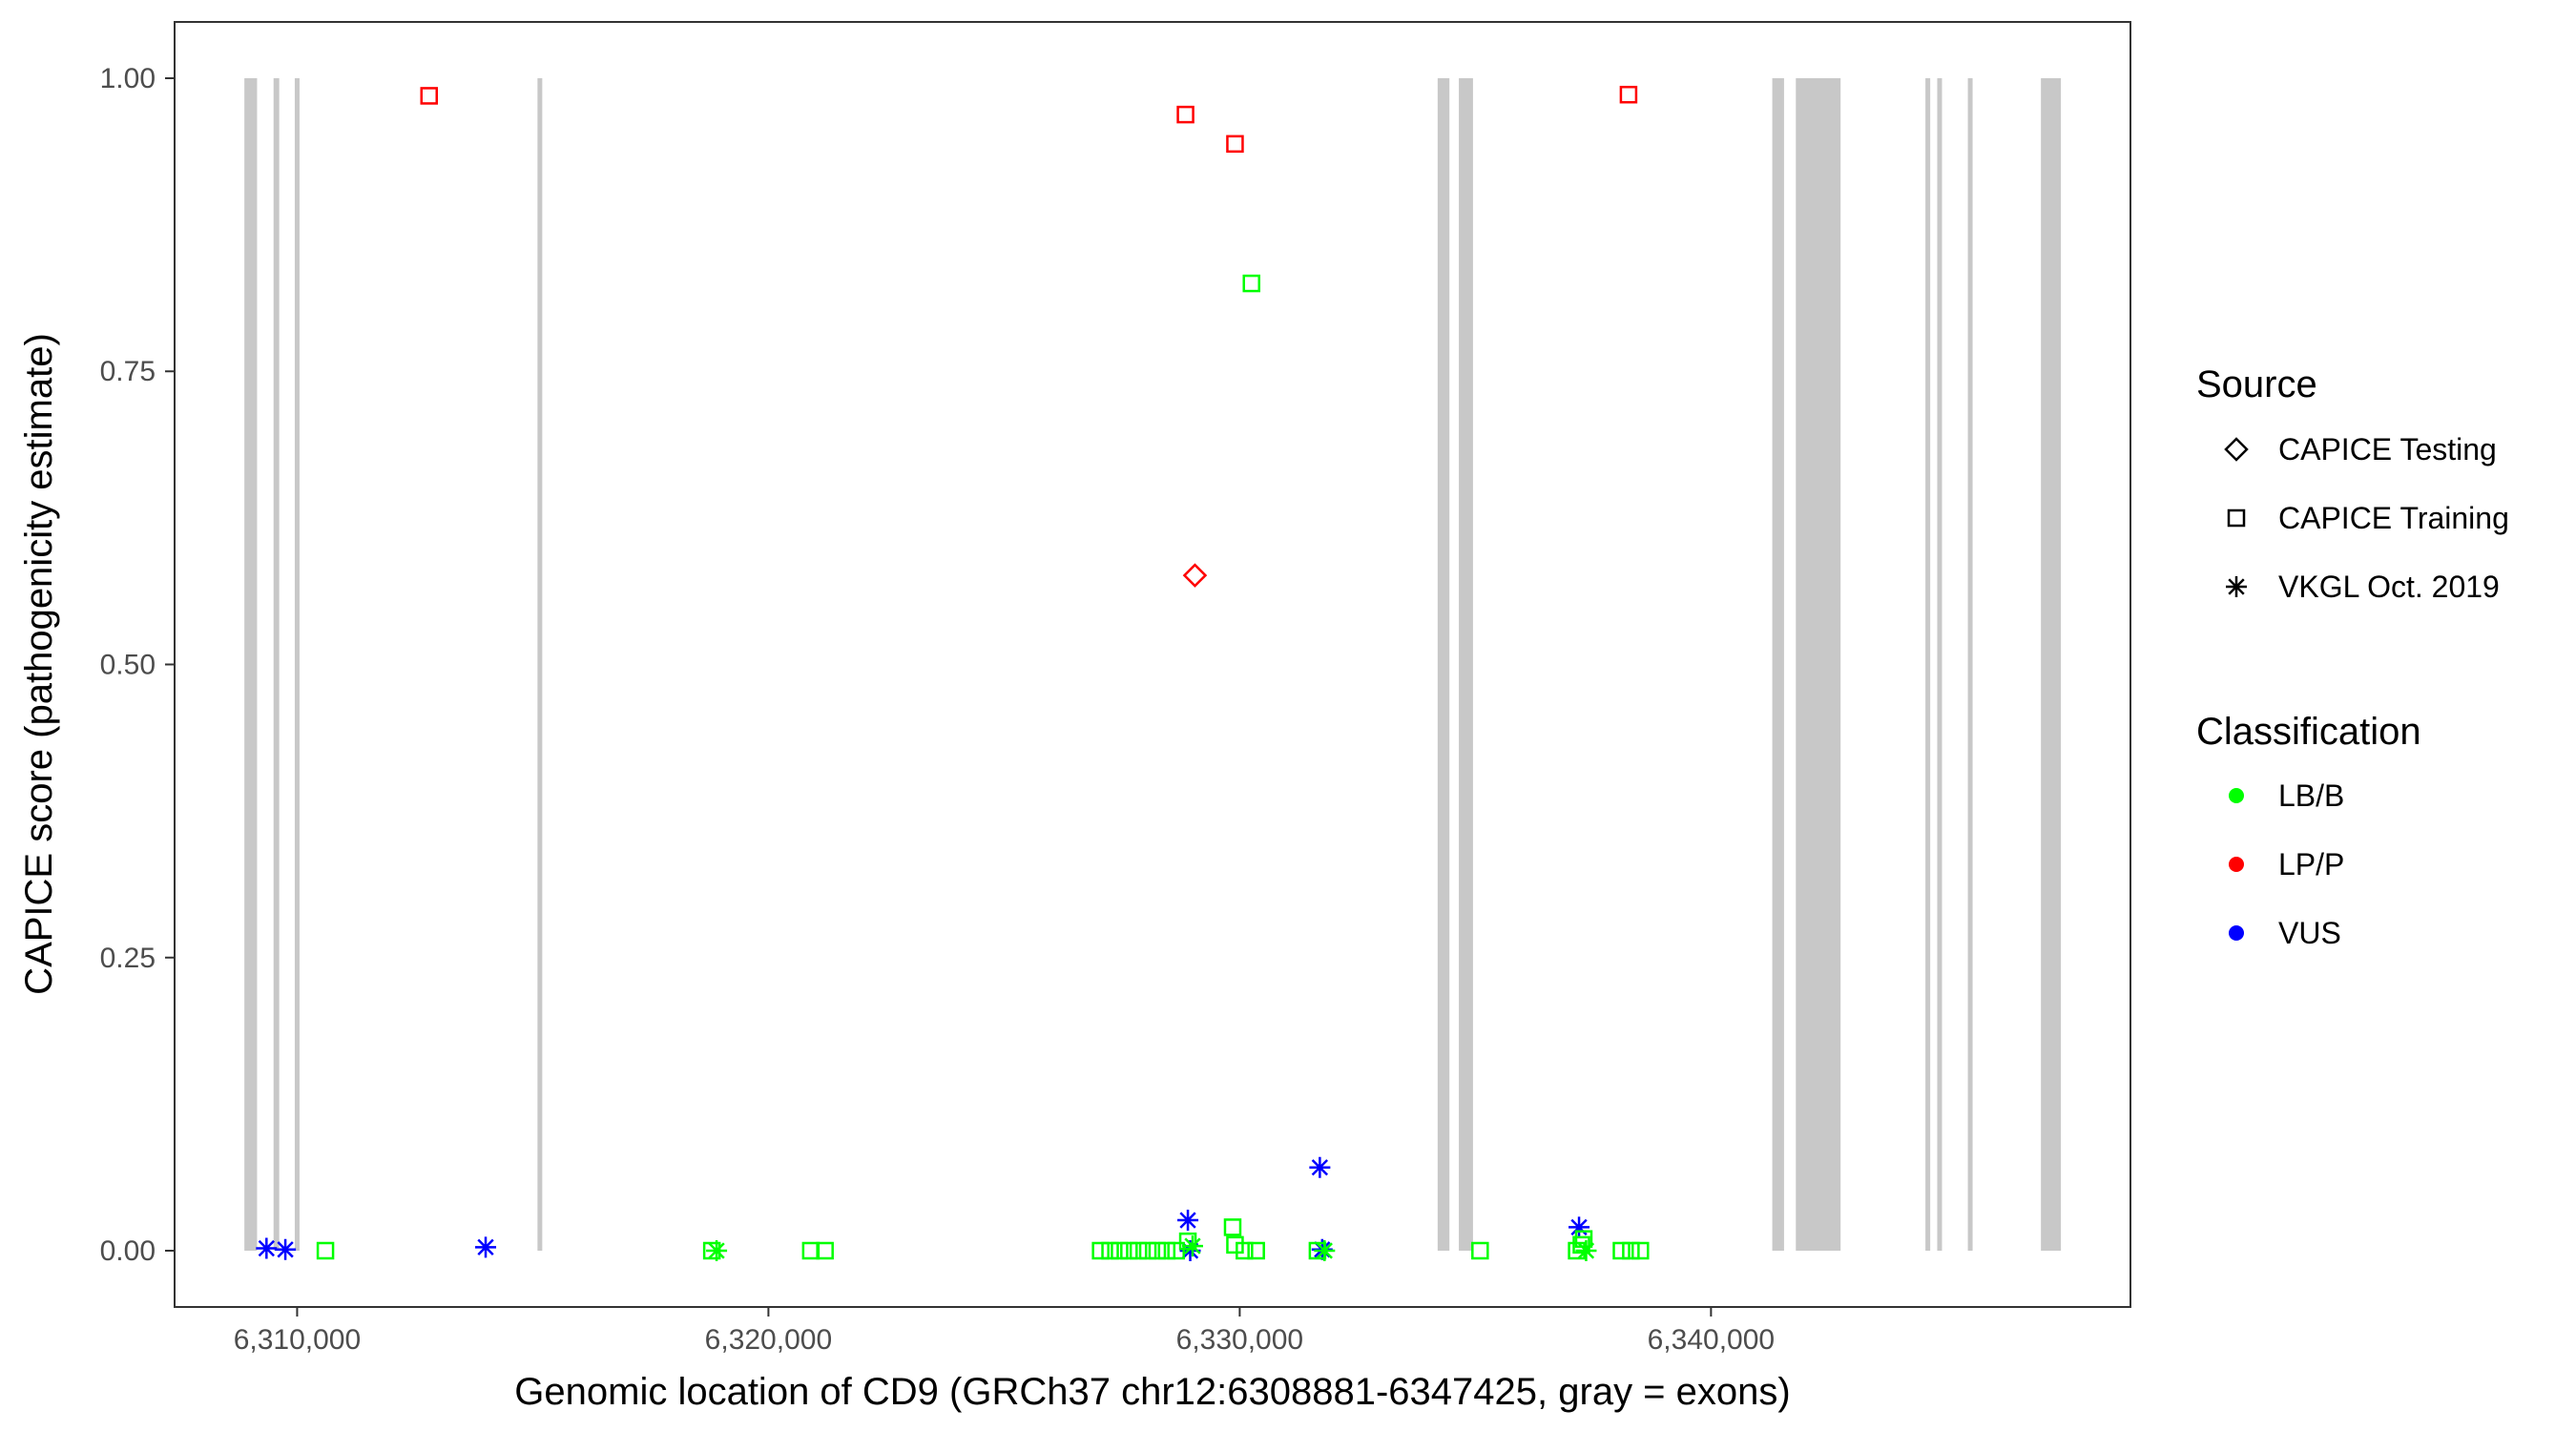 This screenshot has width=2576, height=1431. What do you see at coordinates (2311, 795) in the screenshot?
I see `legend-class-label: LB/B` at bounding box center [2311, 795].